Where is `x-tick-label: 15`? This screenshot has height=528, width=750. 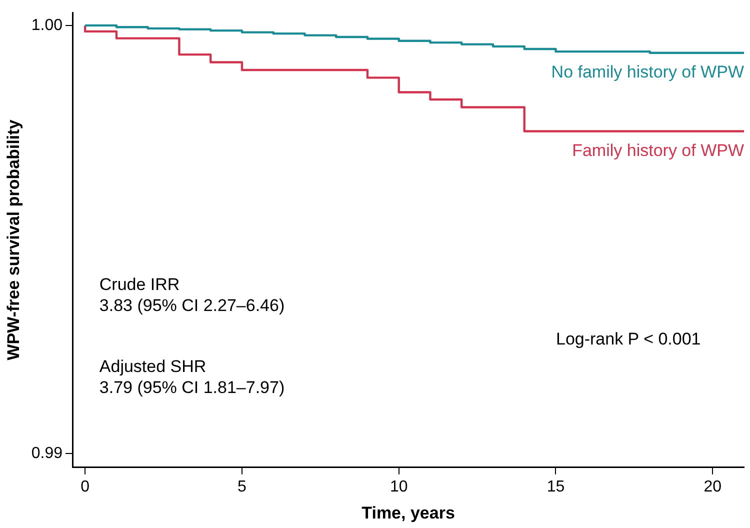
x-tick-label: 15 is located at coordinates (555, 487).